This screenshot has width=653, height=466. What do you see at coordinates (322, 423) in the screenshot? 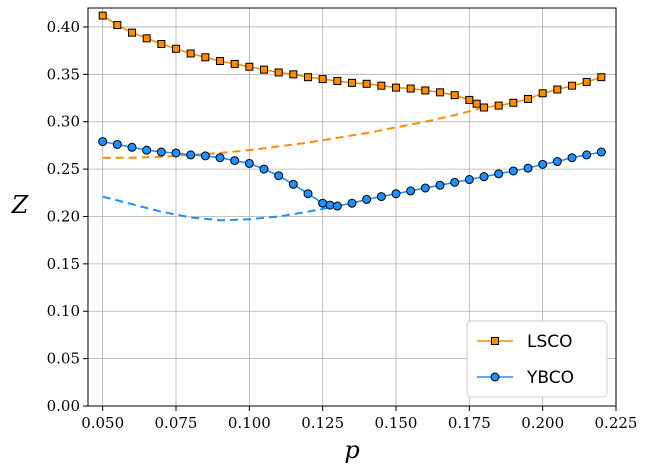
I see `x-tick-label: 0.125` at bounding box center [322, 423].